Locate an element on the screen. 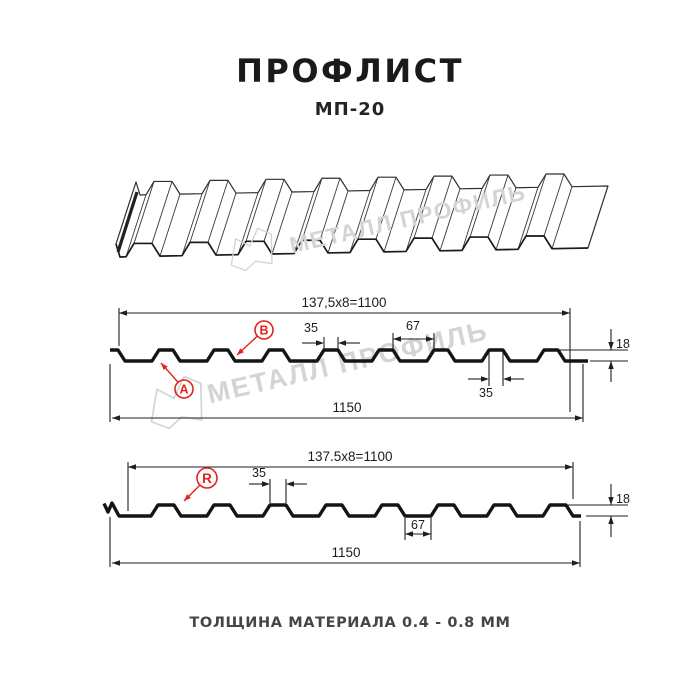 Image resolution: width=700 pixels, height=700 pixels. page-subtitle: МП-20 is located at coordinates (350, 109).